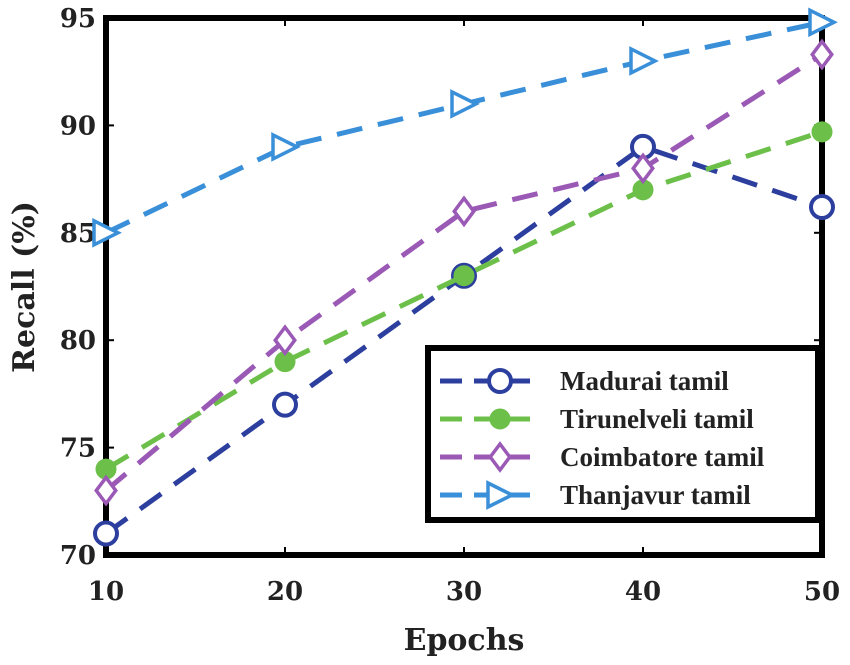 The image size is (850, 665). What do you see at coordinates (500, 457) in the screenshot?
I see `legend-marker-coimbatore-tamil` at bounding box center [500, 457].